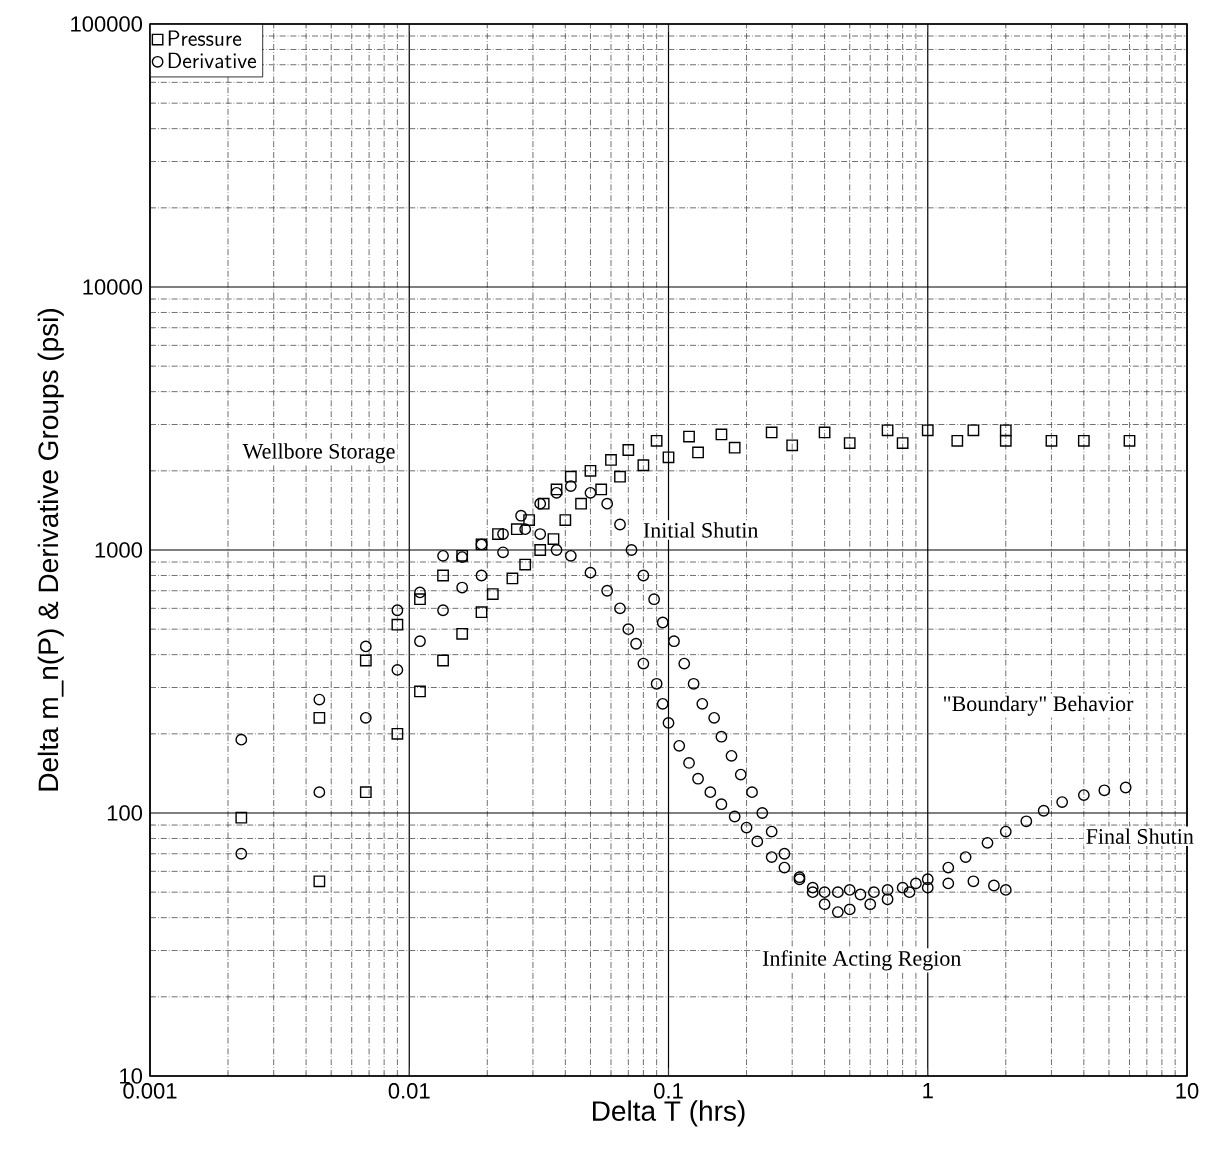  What do you see at coordinates (125, 813) in the screenshot?
I see `y-tick-label: 100` at bounding box center [125, 813].